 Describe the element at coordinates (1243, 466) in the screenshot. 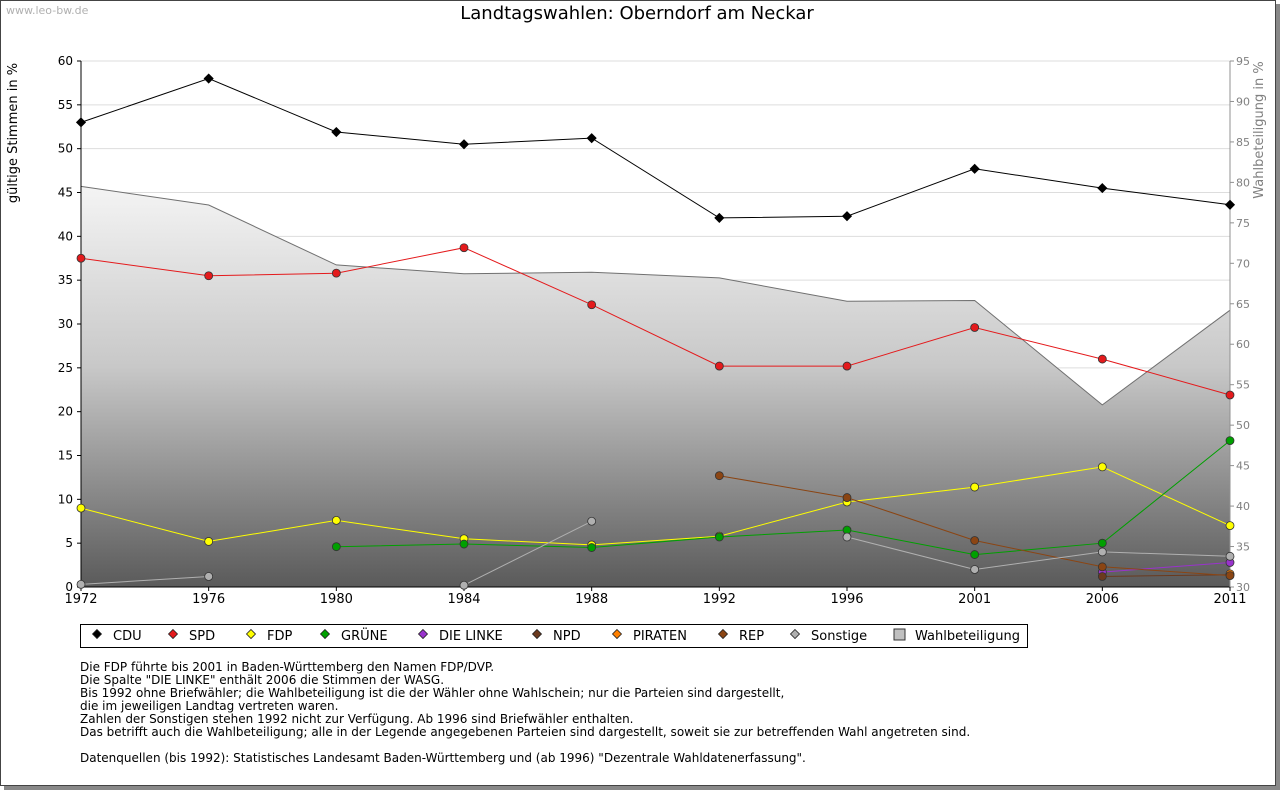

I see `y2-tick-label: 45` at that location.